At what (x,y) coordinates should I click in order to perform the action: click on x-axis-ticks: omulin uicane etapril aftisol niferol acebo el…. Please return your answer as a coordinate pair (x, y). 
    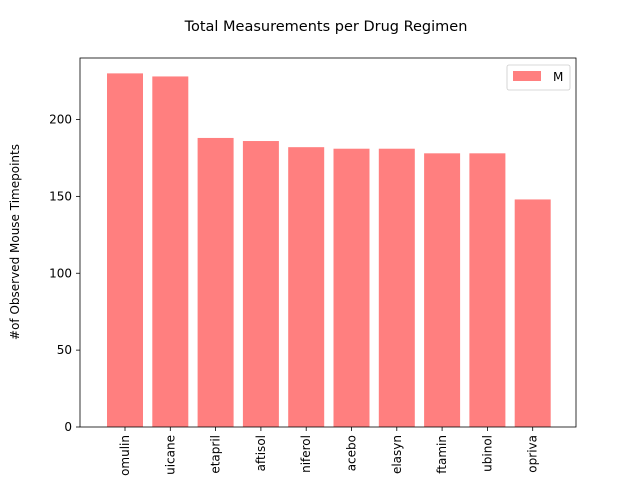
    Looking at the image, I should click on (329, 451).